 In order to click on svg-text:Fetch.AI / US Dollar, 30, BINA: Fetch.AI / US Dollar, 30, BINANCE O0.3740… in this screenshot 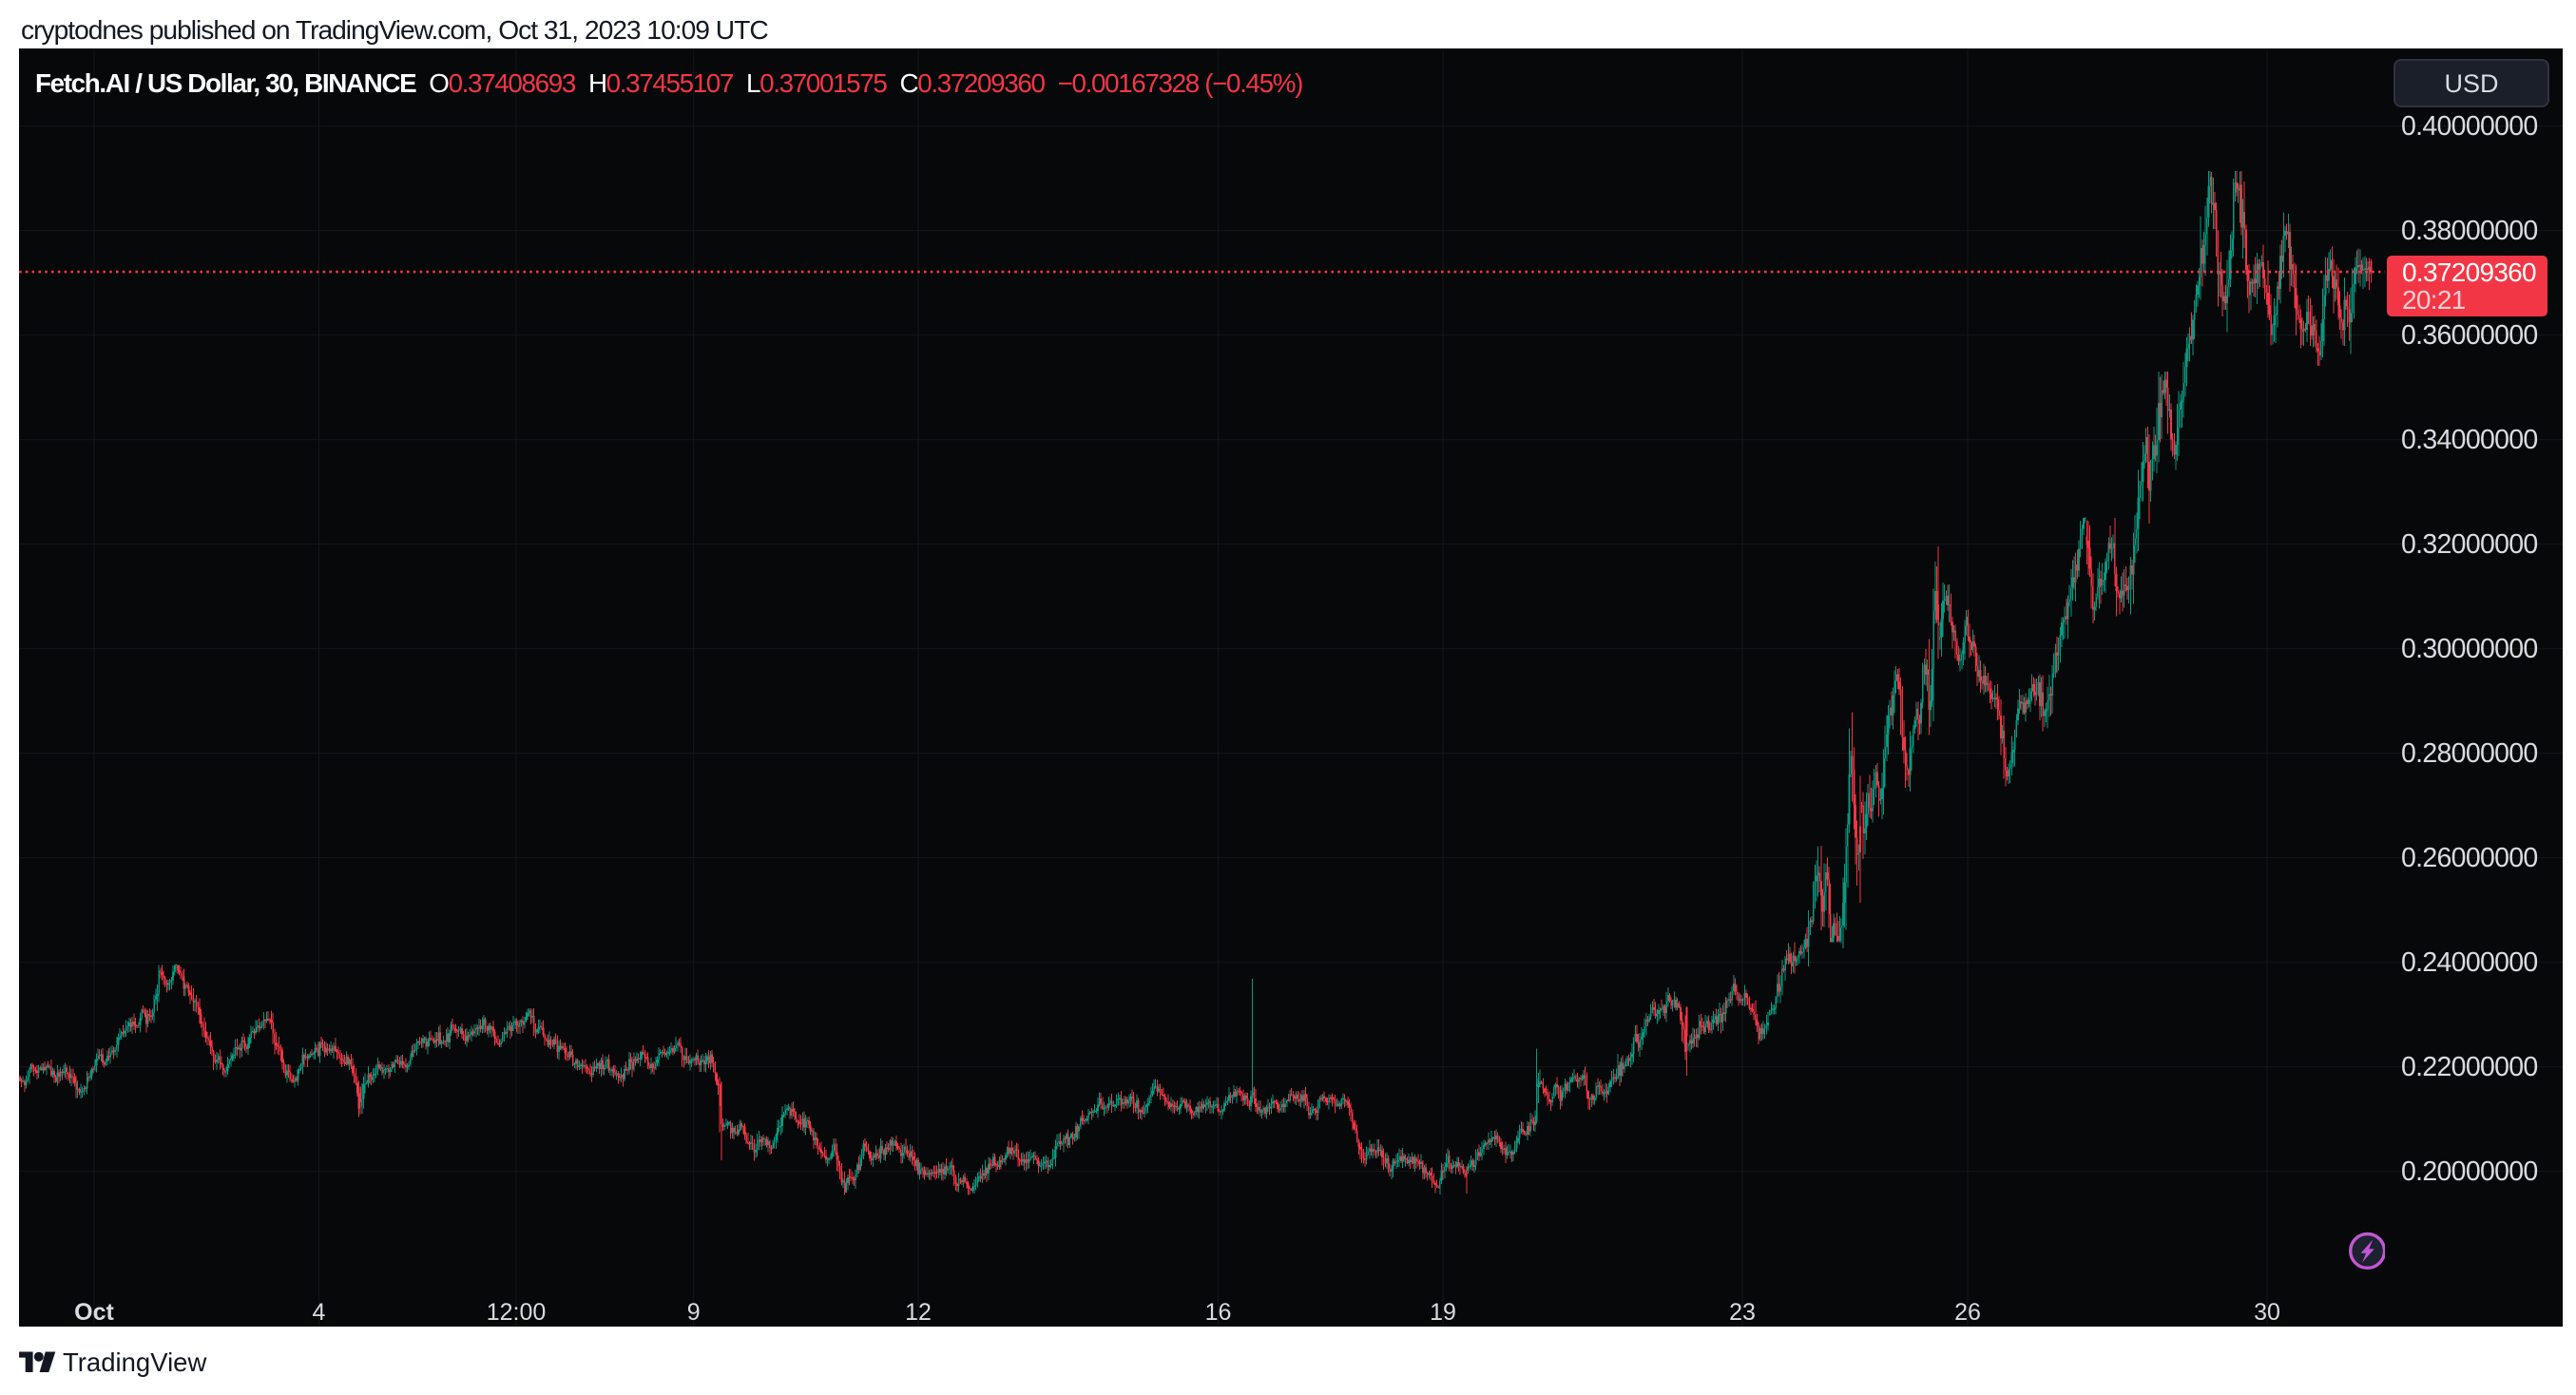, I will do `click(668, 83)`.